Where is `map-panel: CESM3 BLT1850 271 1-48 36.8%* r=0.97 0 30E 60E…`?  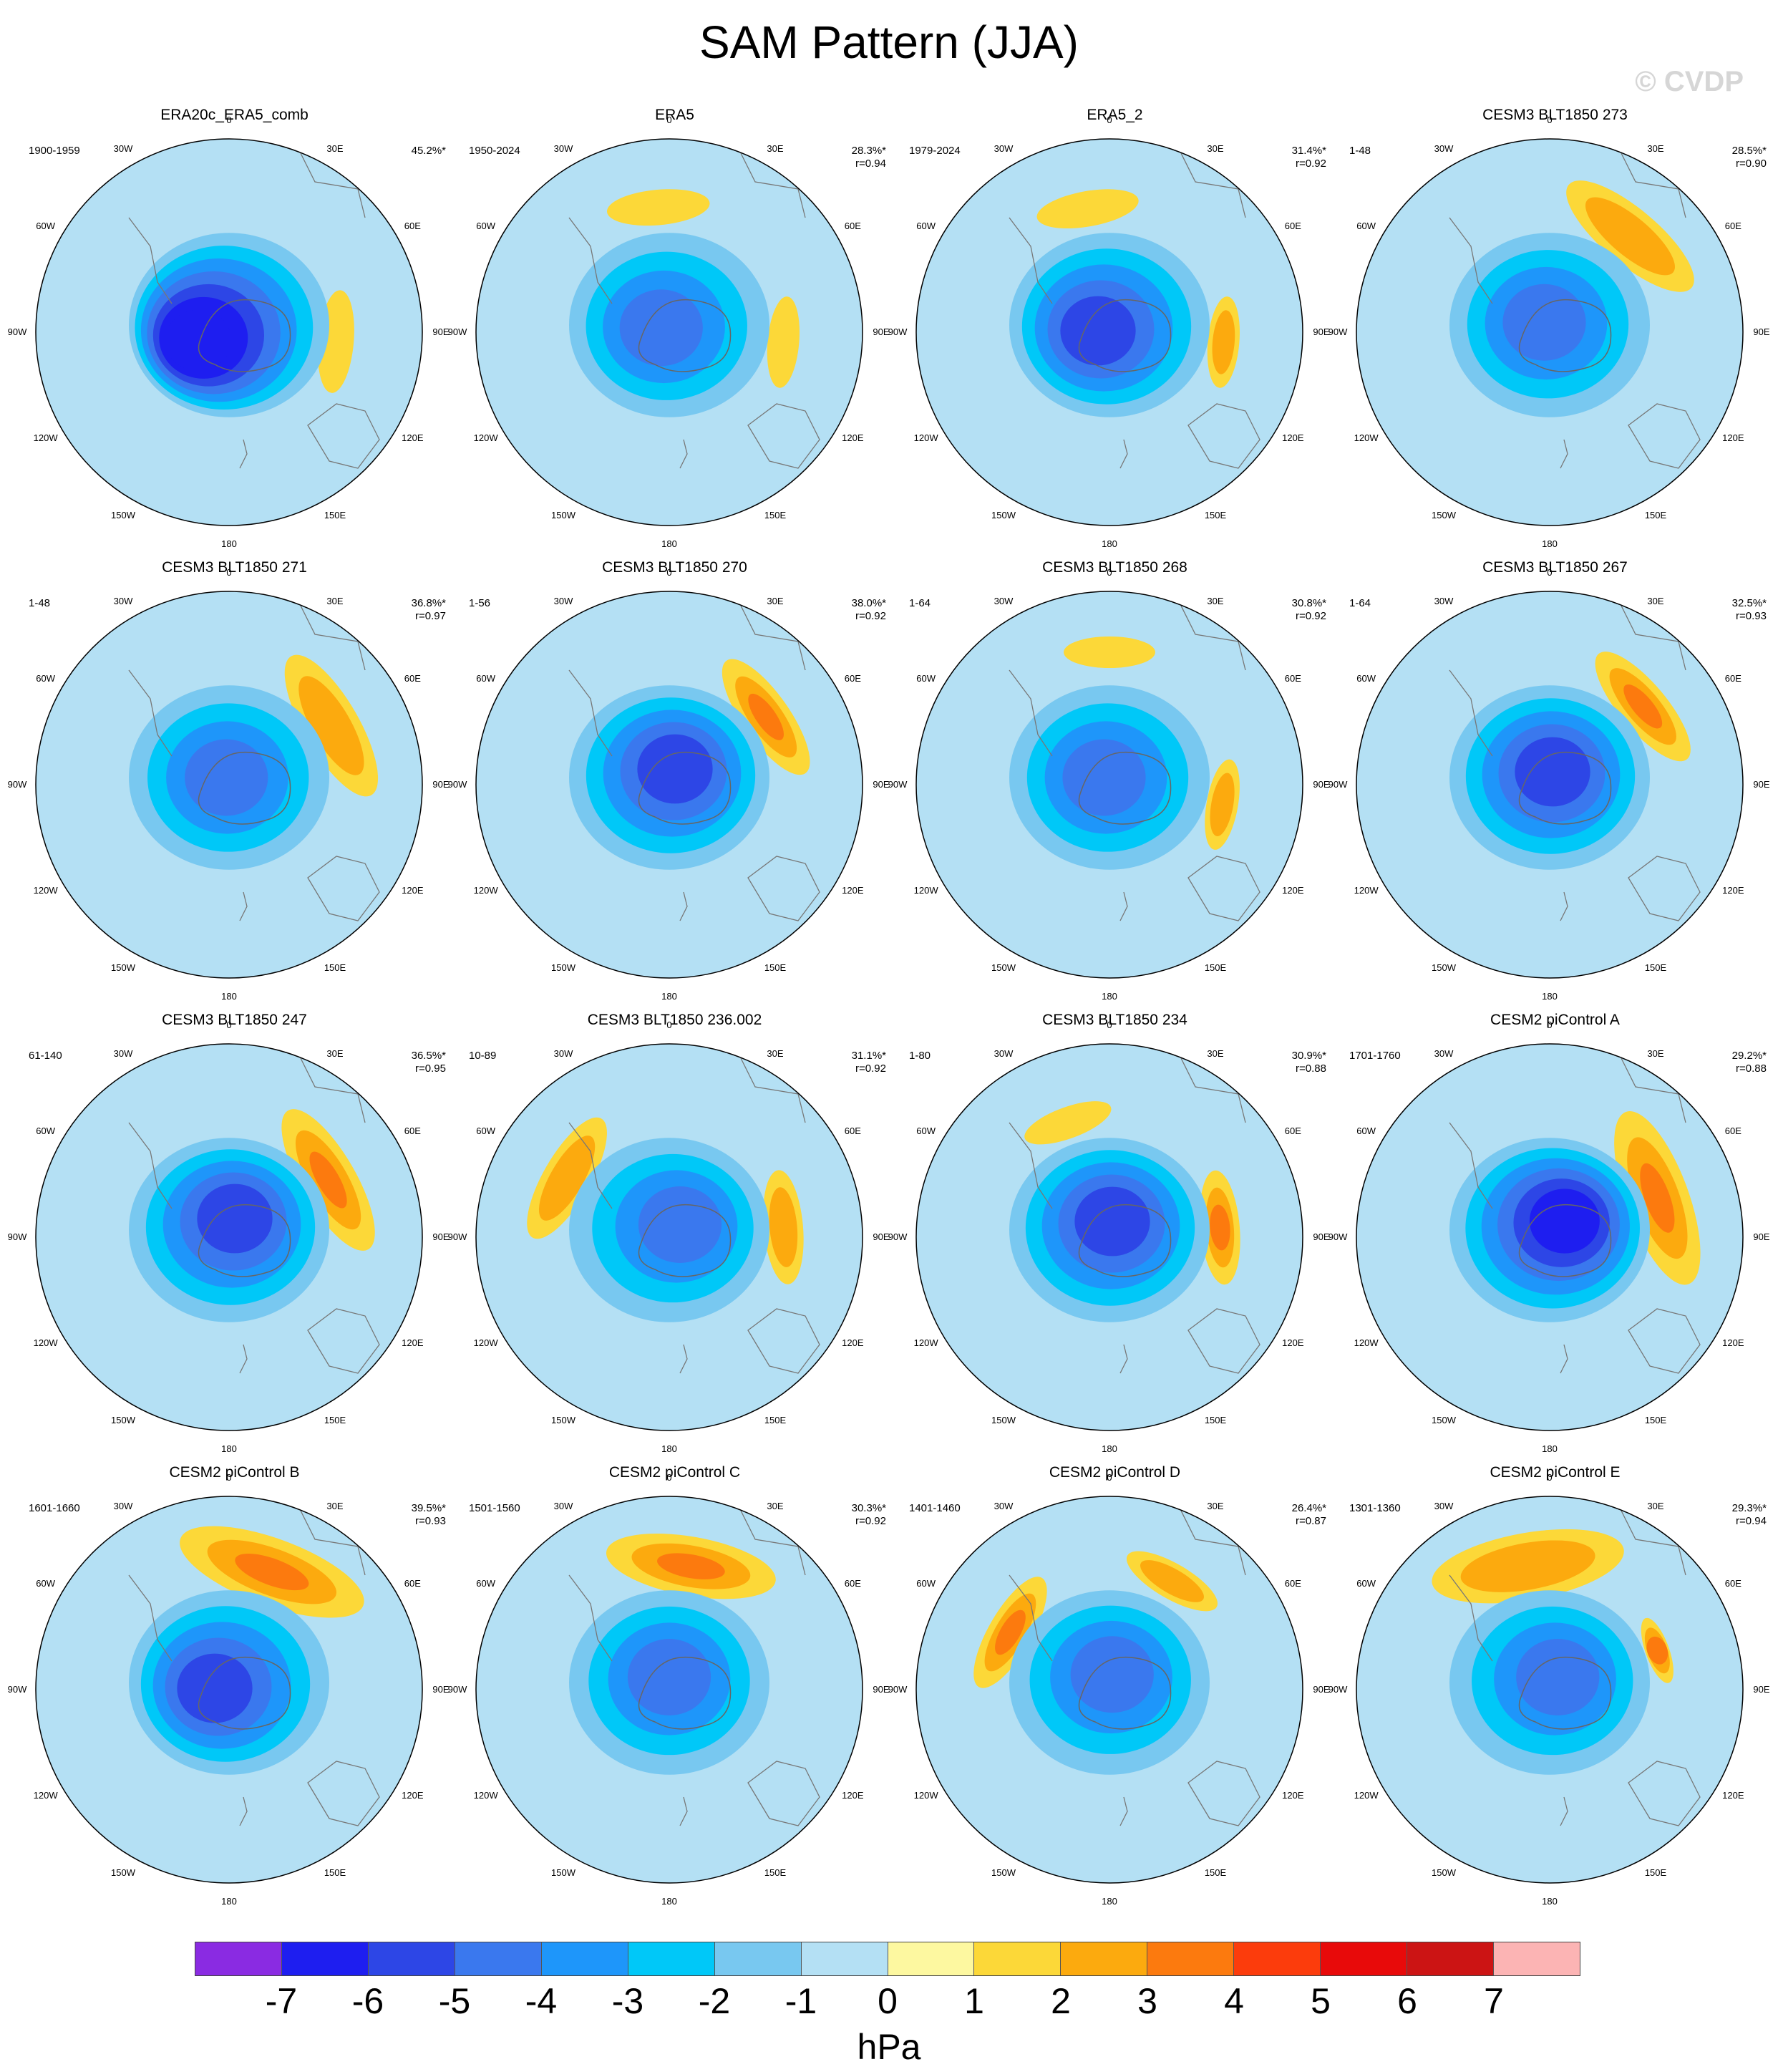 map-panel: CESM3 BLT1850 271 1-48 36.8%* r=0.97 0 30E 60E… is located at coordinates (231, 784).